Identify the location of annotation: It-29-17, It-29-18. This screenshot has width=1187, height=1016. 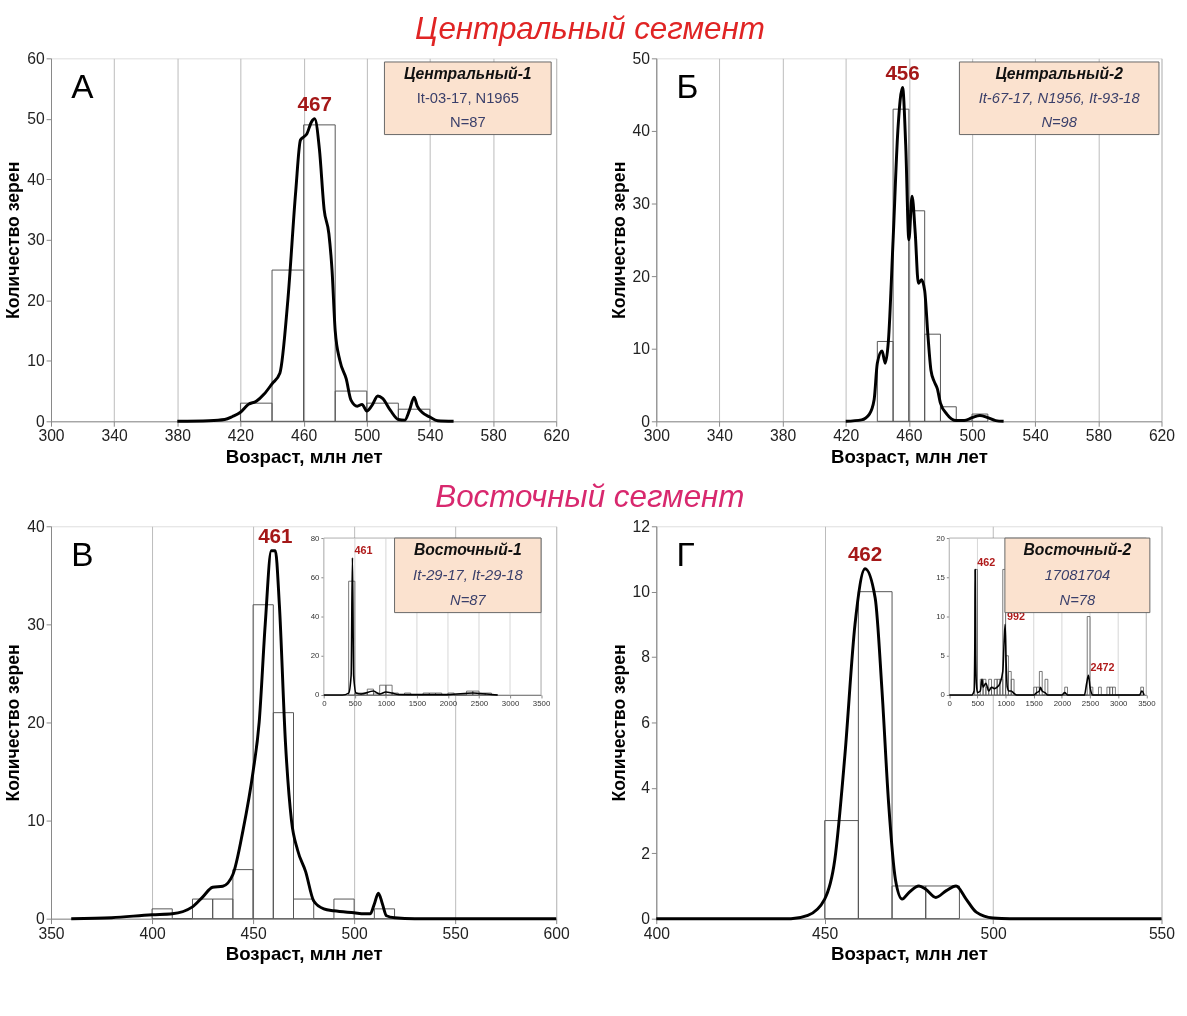
(468, 575).